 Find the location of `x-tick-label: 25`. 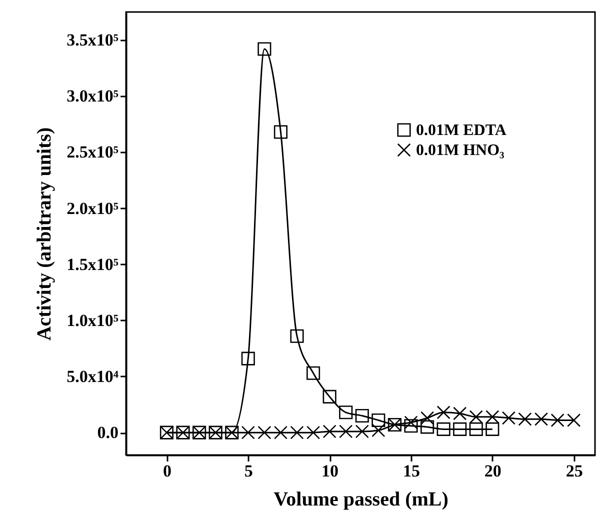

x-tick-label: 25 is located at coordinates (574, 471).